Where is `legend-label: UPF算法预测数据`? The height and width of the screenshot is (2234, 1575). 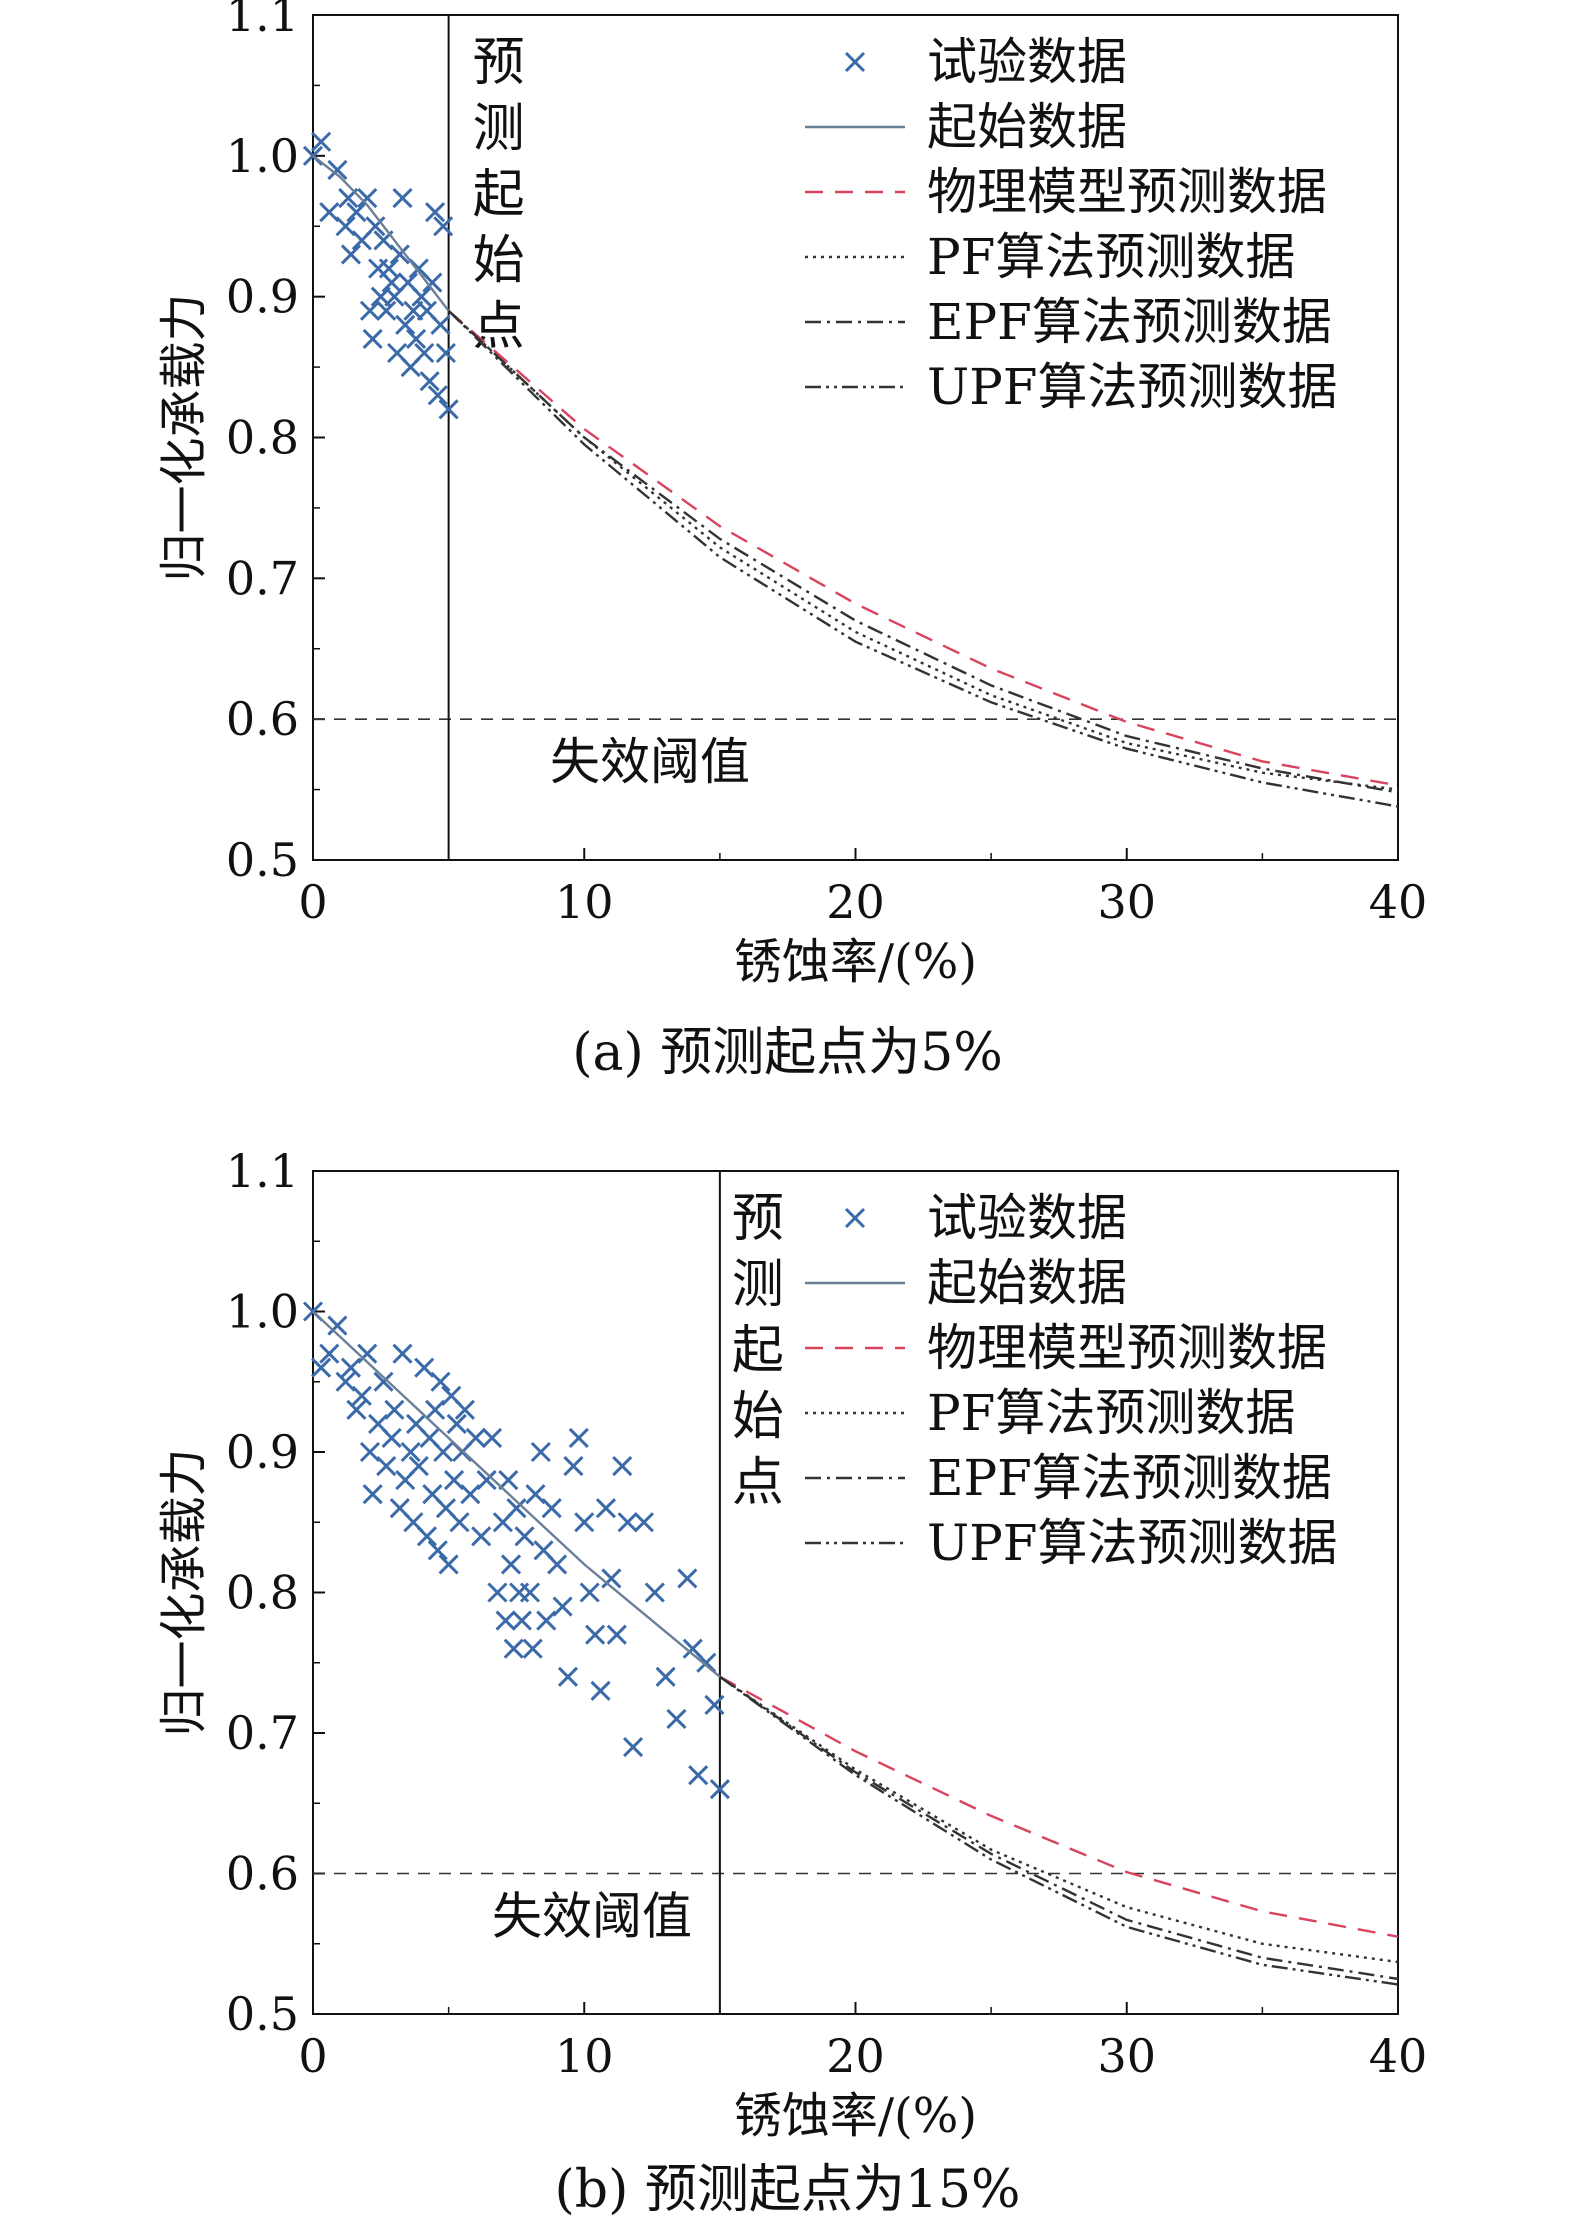 legend-label: UPF算法预测数据 is located at coordinates (1132, 387).